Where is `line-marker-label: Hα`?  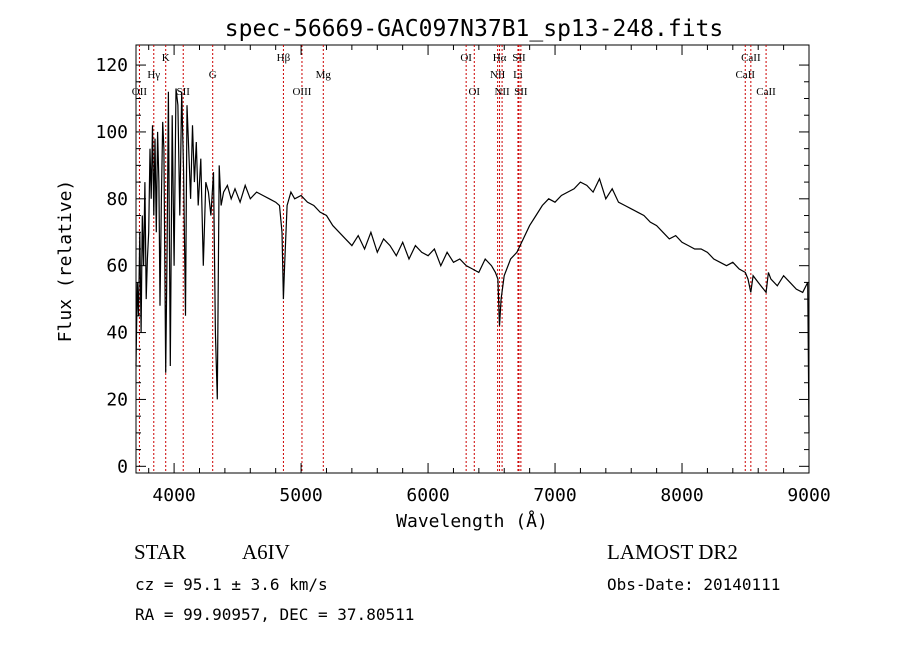 line-marker-label: Hα is located at coordinates (500, 58).